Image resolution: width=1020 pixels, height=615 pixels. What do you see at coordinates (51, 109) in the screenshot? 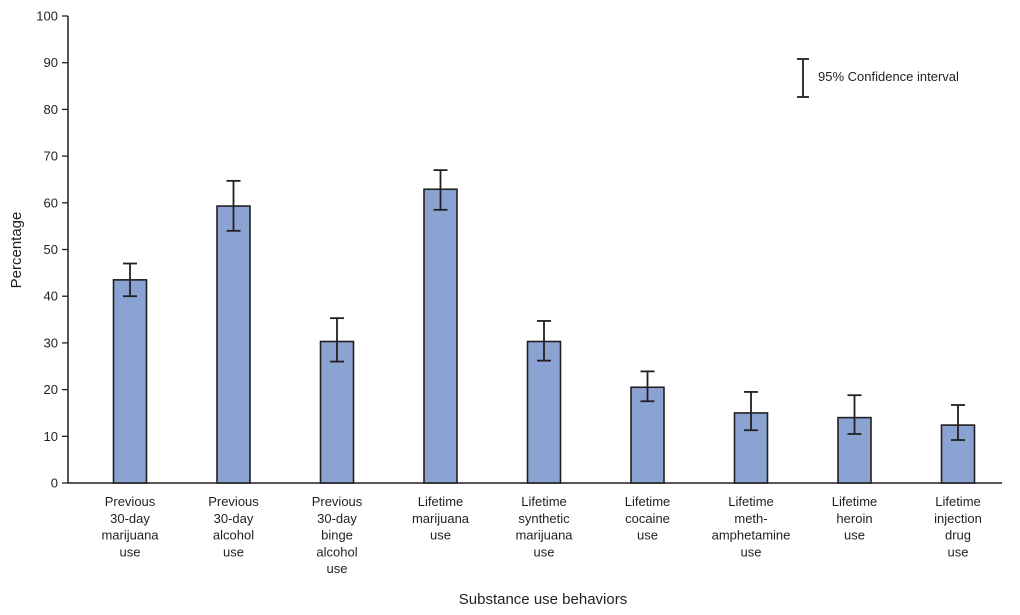
I see `y-tick-label: 80` at bounding box center [51, 109].